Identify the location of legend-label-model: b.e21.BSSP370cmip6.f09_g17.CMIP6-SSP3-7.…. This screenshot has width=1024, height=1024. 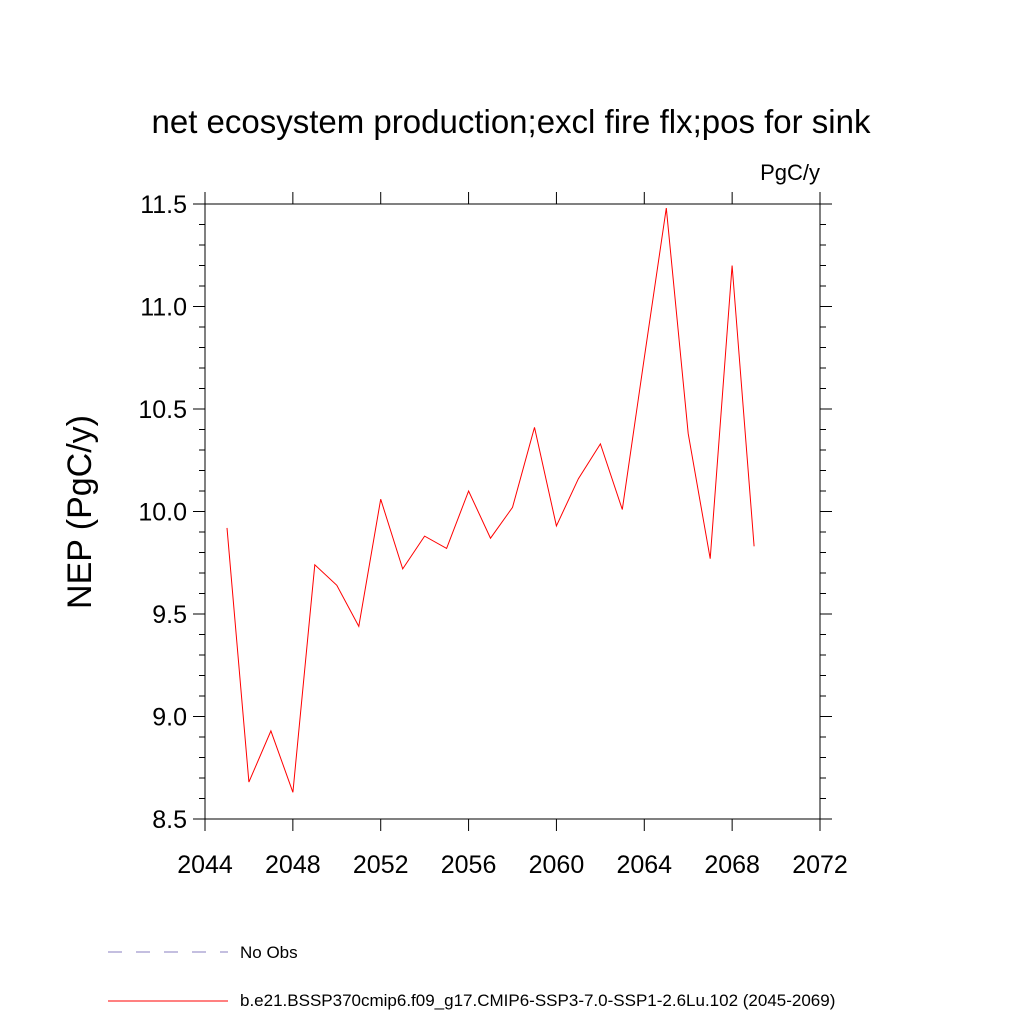
(537, 1000).